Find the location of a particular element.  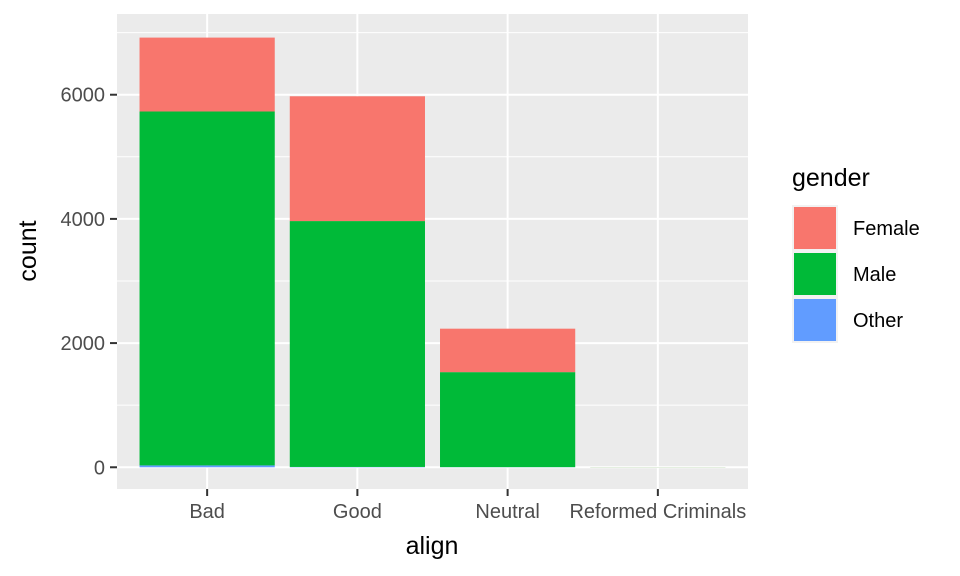

legend-label-female: Female is located at coordinates (886, 229).